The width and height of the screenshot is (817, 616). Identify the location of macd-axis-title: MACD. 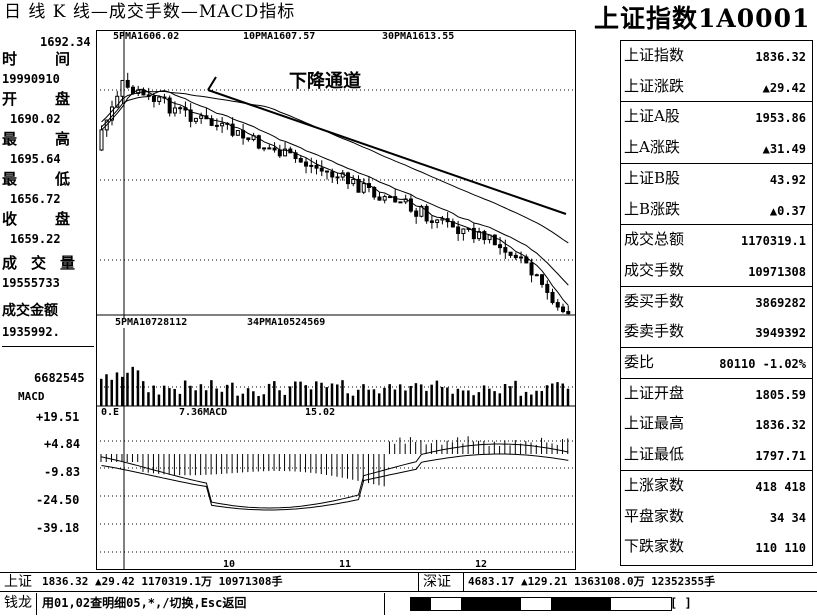
(31, 396).